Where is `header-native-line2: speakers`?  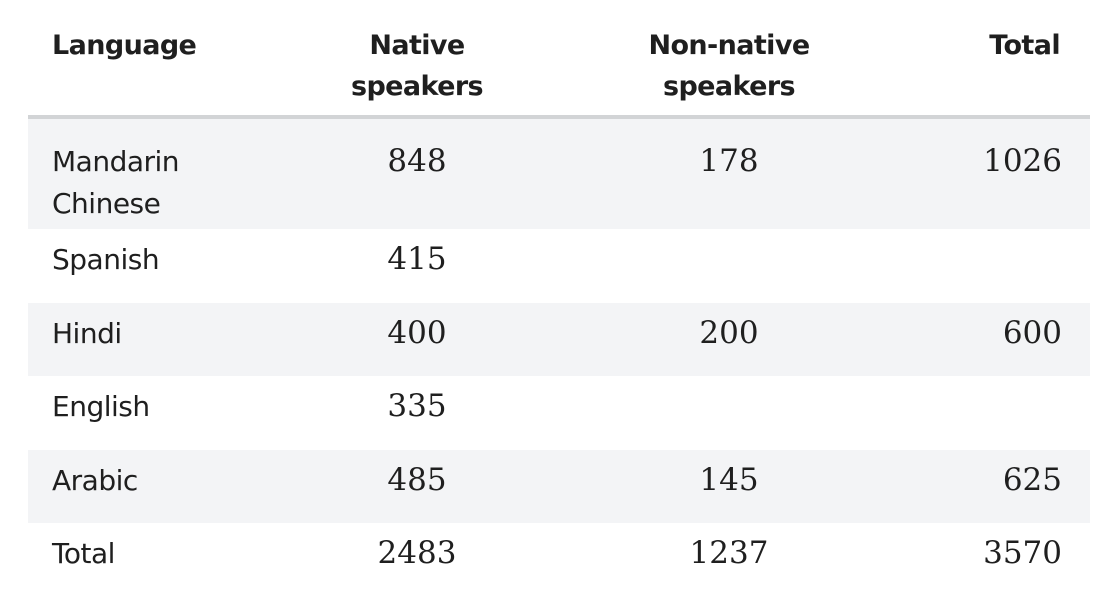 header-native-line2: speakers is located at coordinates (417, 86).